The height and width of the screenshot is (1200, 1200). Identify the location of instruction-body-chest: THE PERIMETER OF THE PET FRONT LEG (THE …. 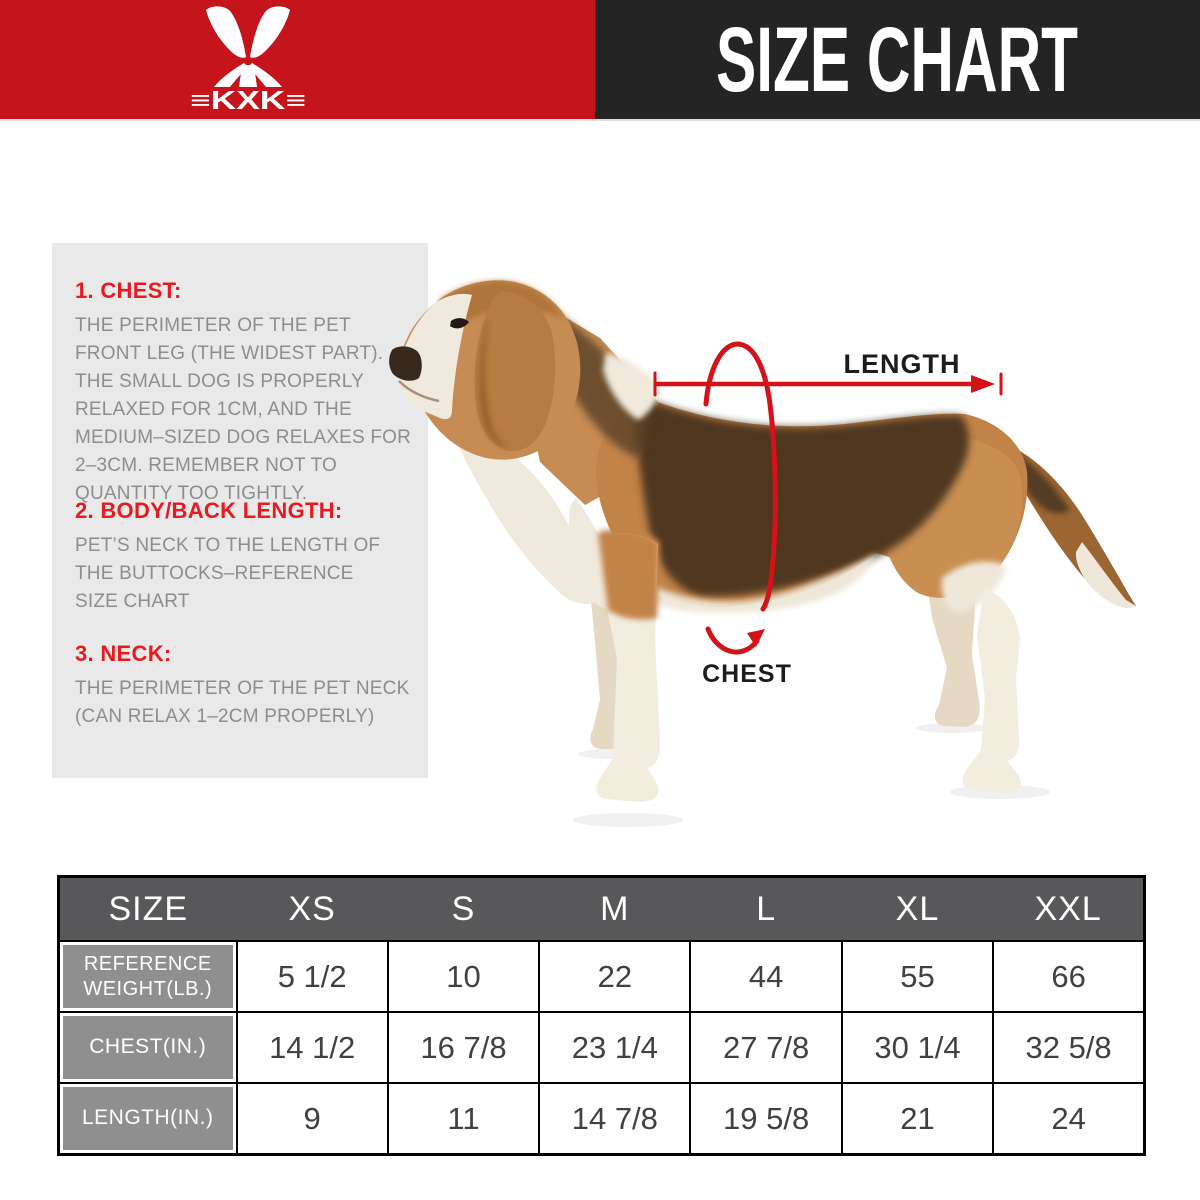
(243, 409).